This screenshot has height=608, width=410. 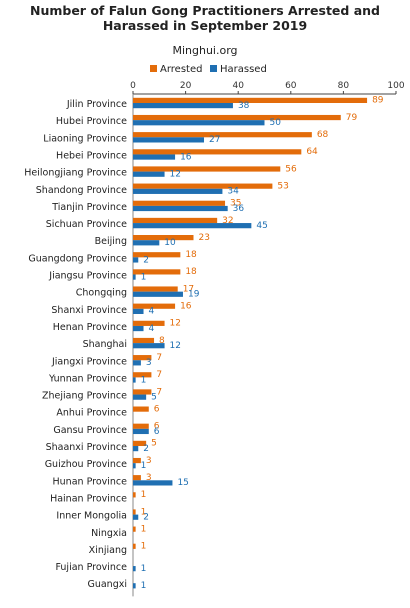 I want to click on data-label-arrested: 16, so click(x=186, y=307).